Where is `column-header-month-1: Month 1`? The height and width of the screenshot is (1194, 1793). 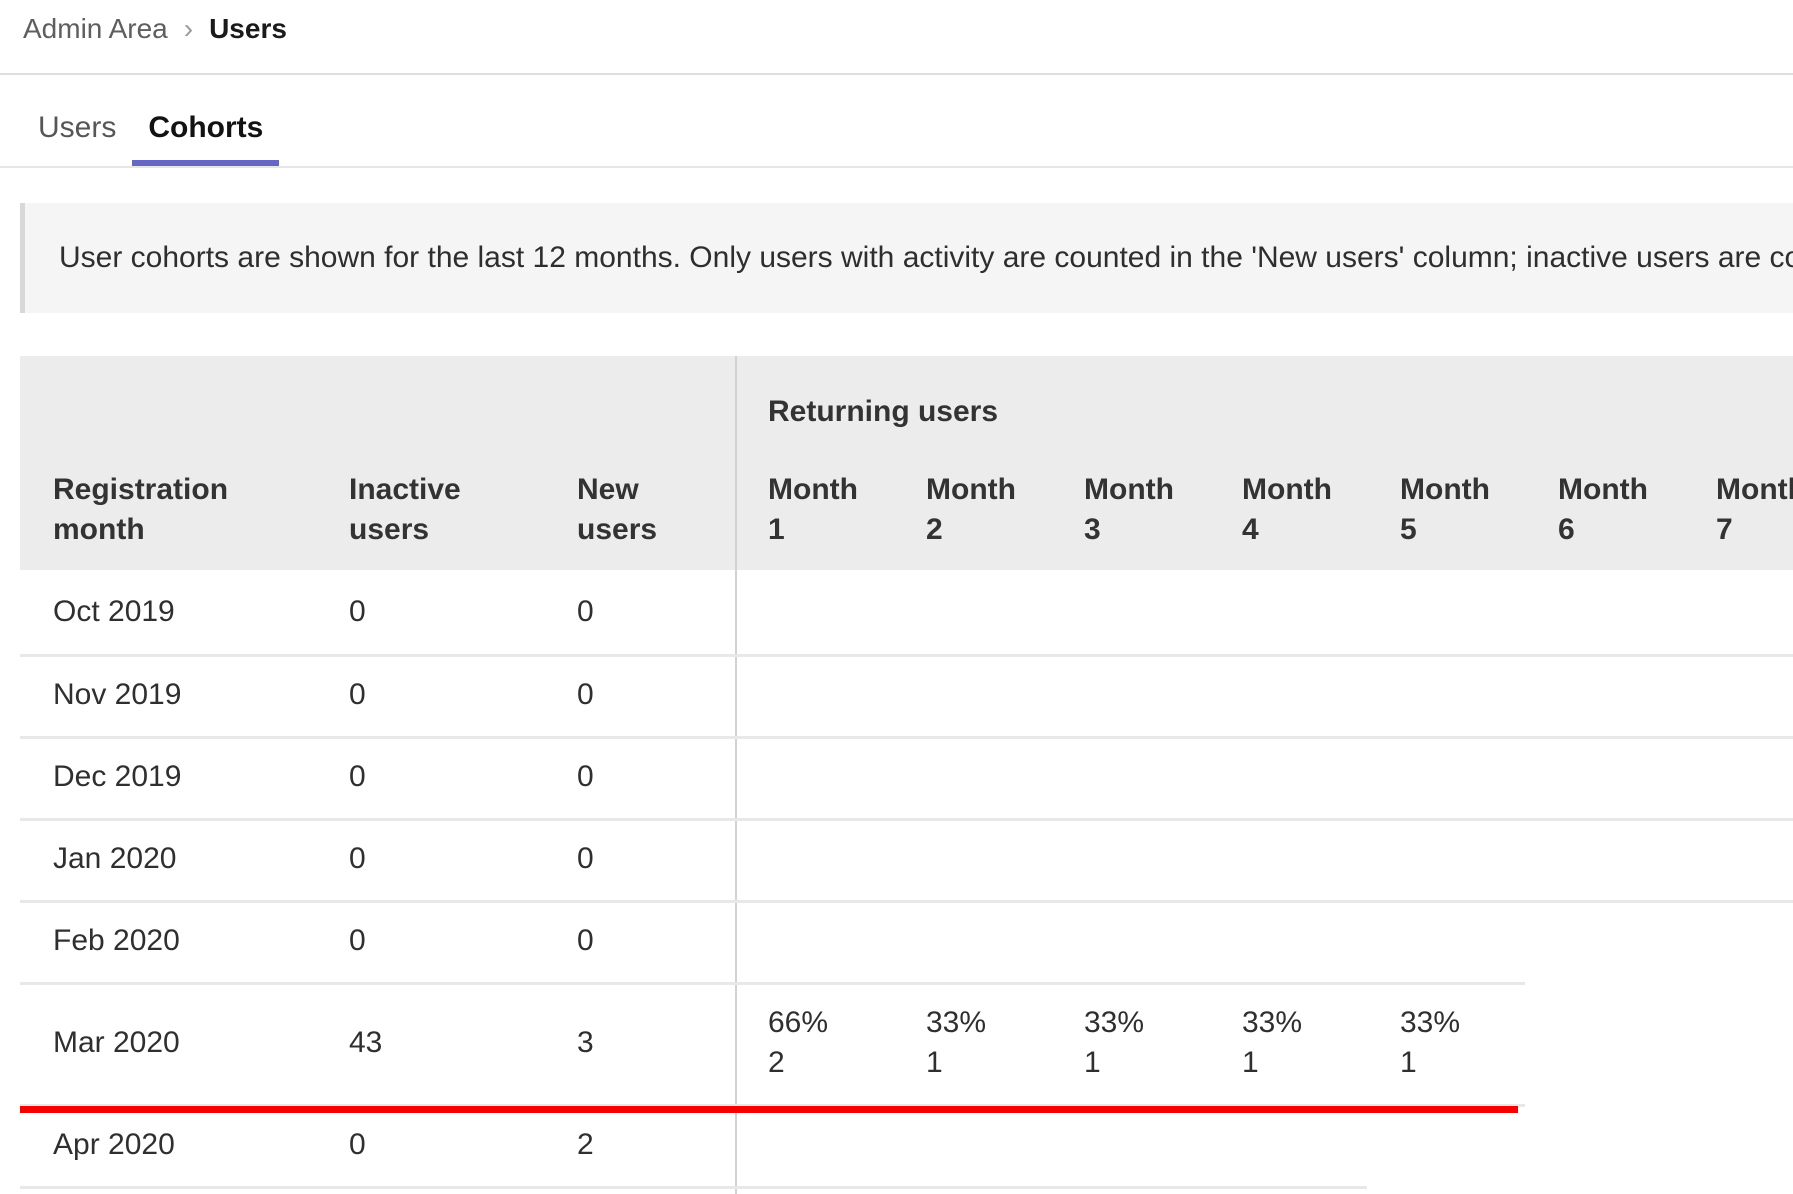 column-header-month-1: Month 1 is located at coordinates (813, 509).